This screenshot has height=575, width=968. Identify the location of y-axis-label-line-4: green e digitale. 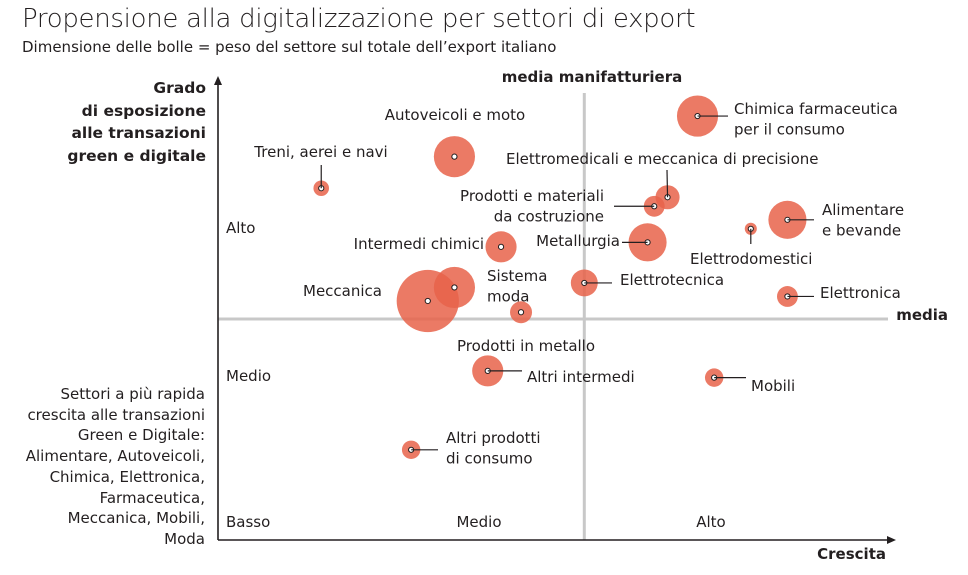
(136, 155).